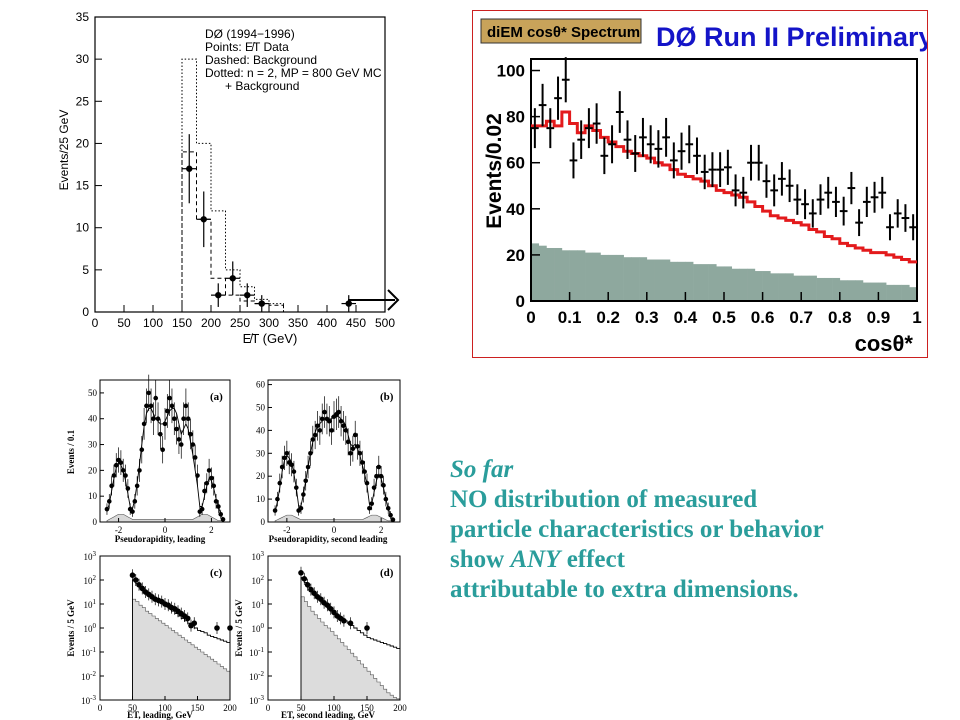  Describe the element at coordinates (763, 317) in the screenshot. I see `cos-xtick-label-6: 0.6` at that location.